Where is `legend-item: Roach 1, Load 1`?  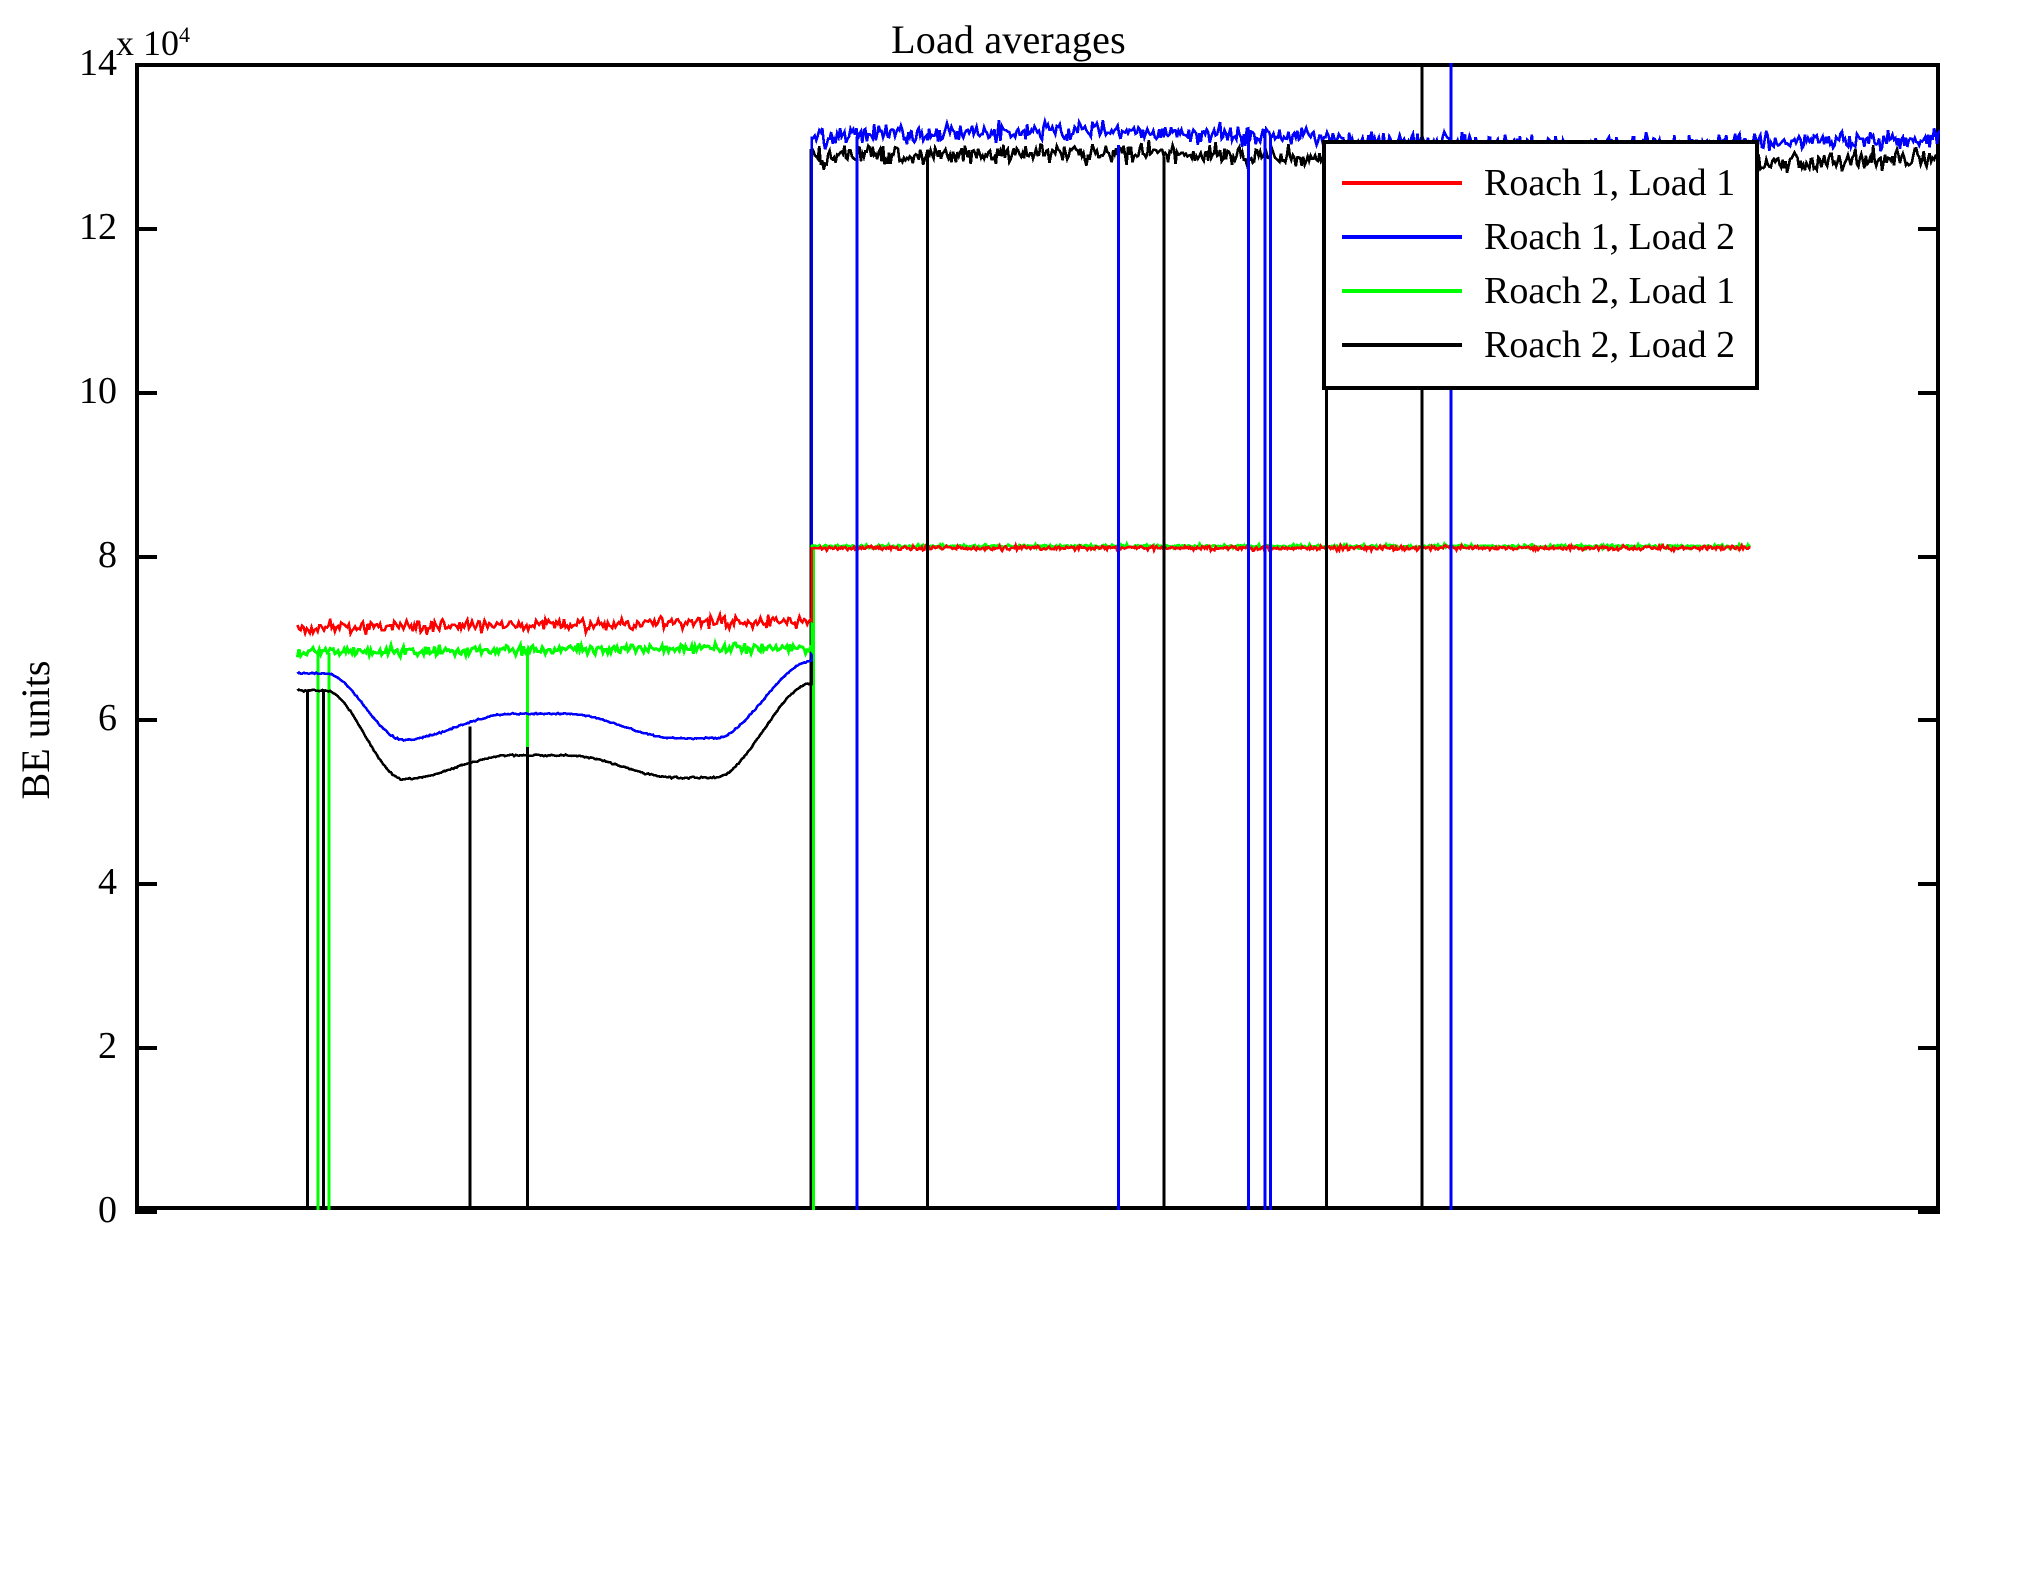
legend-item: Roach 1, Load 1 is located at coordinates (1538, 183).